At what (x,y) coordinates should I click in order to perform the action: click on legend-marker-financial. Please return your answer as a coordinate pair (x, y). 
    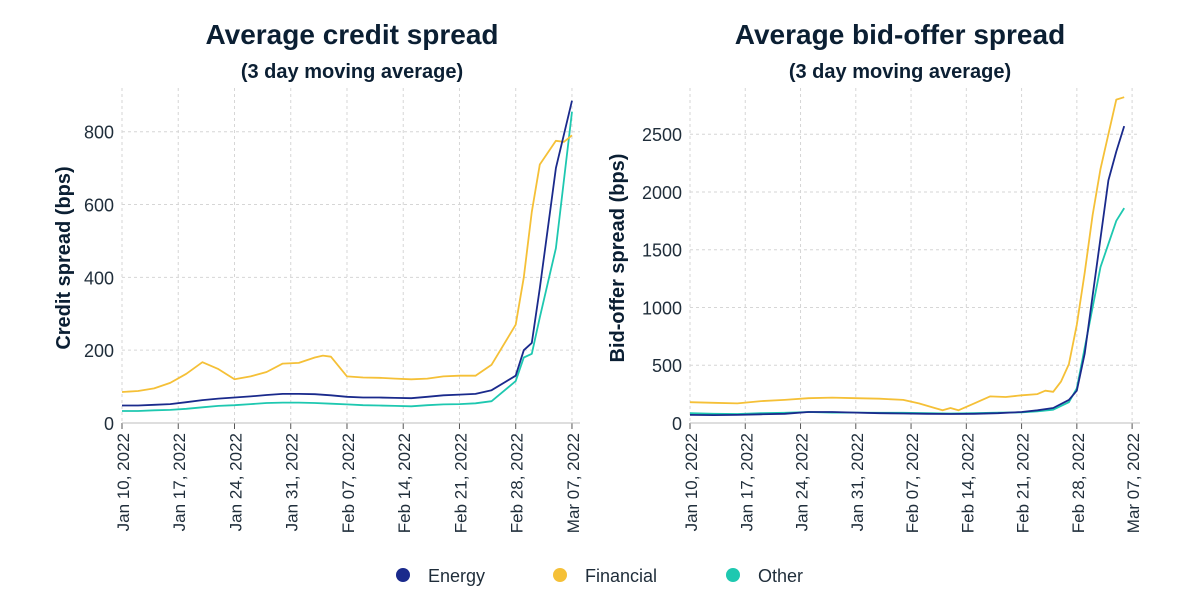
    Looking at the image, I should click on (560, 575).